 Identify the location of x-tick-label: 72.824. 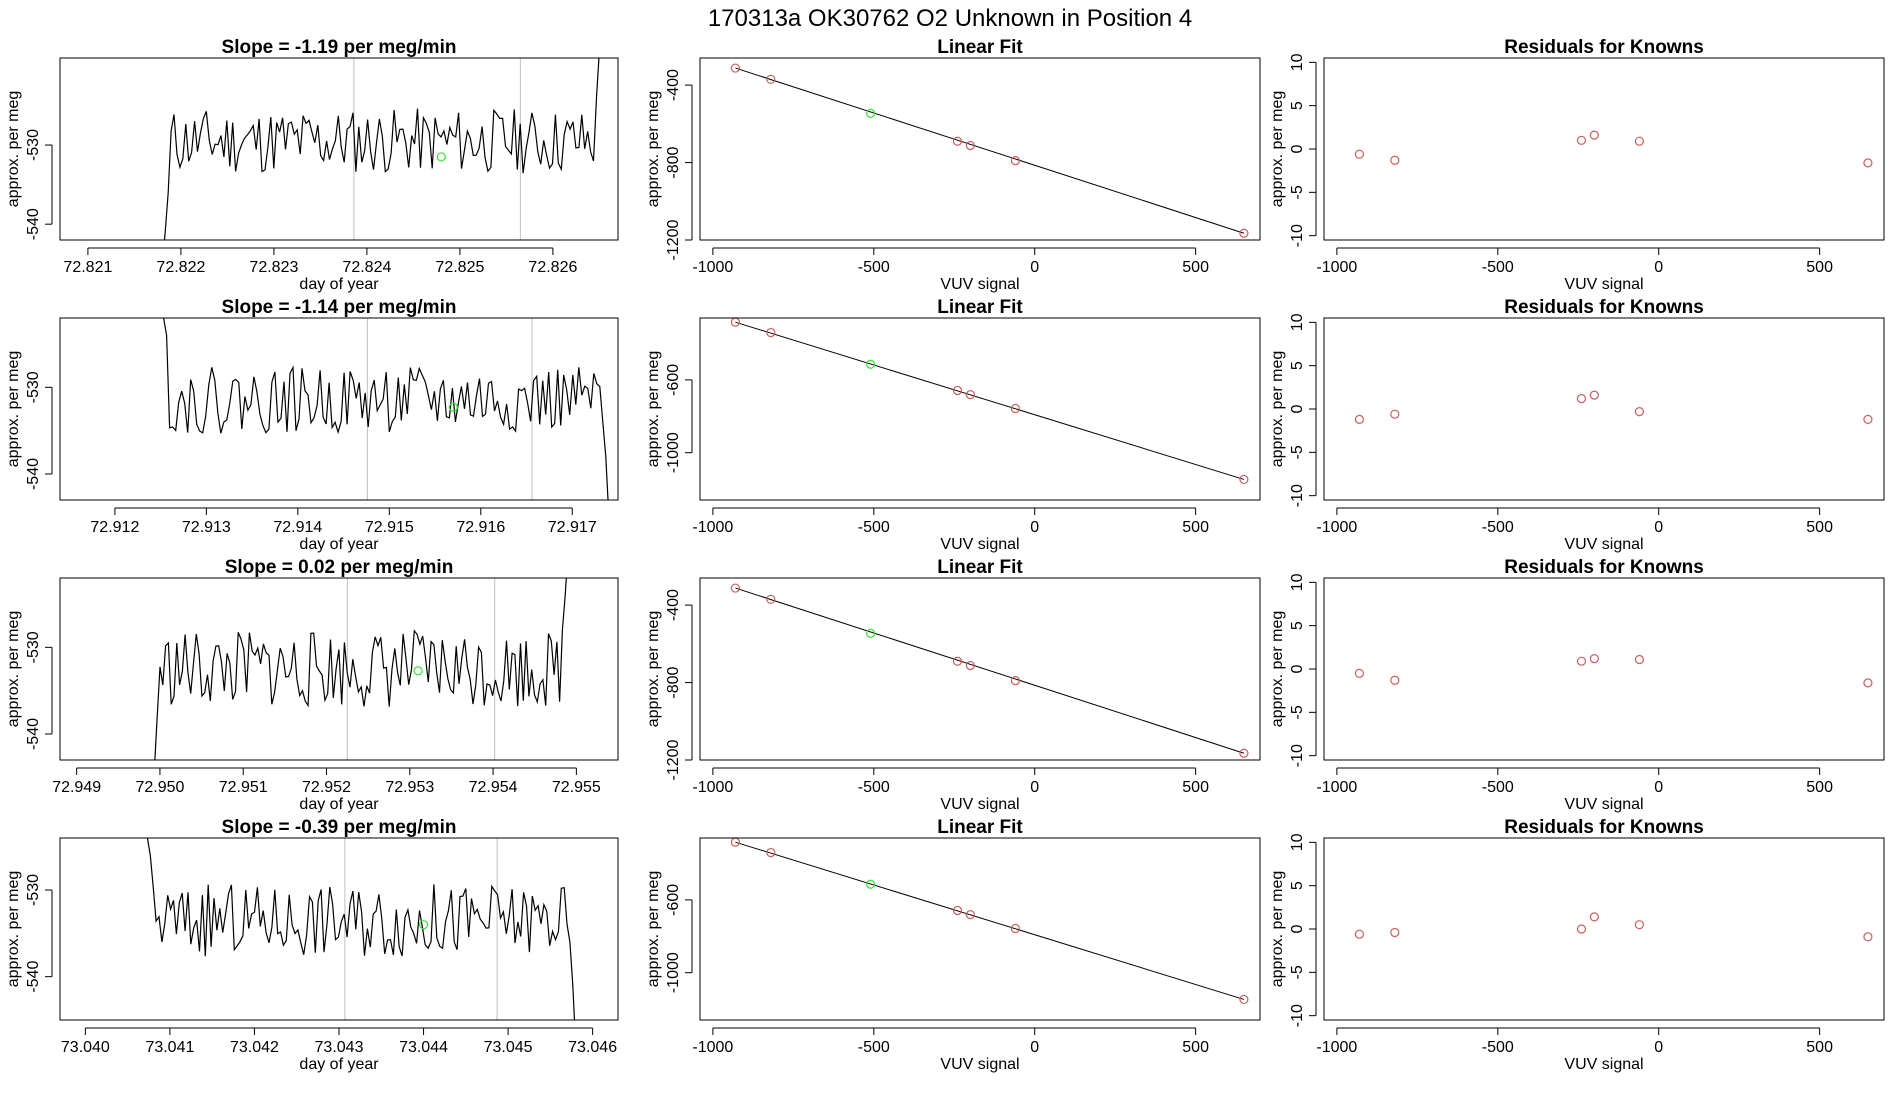
(366, 267).